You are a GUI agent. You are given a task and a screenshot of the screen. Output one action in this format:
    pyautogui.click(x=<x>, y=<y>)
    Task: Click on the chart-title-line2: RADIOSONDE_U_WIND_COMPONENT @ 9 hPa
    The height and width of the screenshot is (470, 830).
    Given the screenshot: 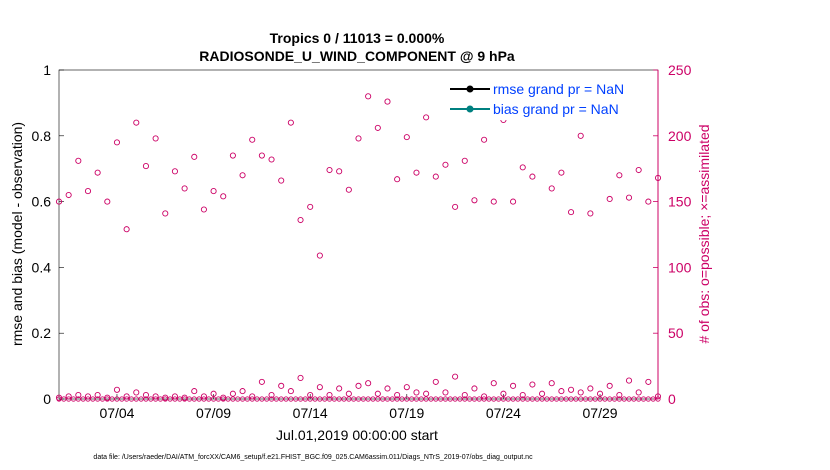 What is the action you would take?
    pyautogui.click(x=357, y=56)
    